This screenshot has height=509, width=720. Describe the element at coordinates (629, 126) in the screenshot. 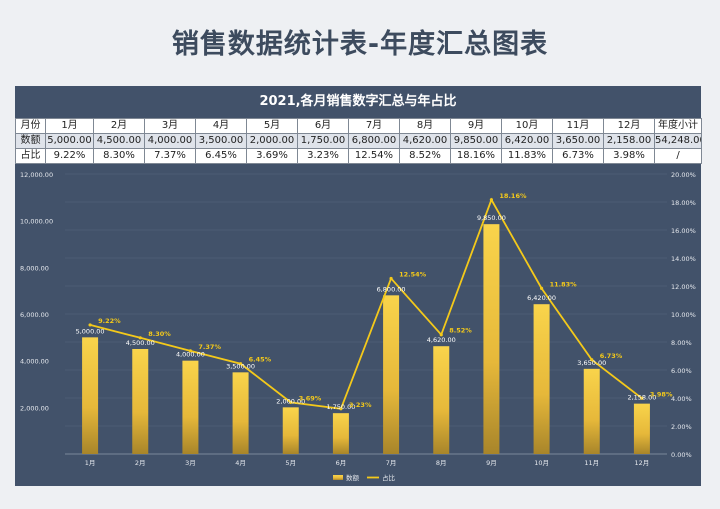

I see `table-header-cell: 12月` at that location.